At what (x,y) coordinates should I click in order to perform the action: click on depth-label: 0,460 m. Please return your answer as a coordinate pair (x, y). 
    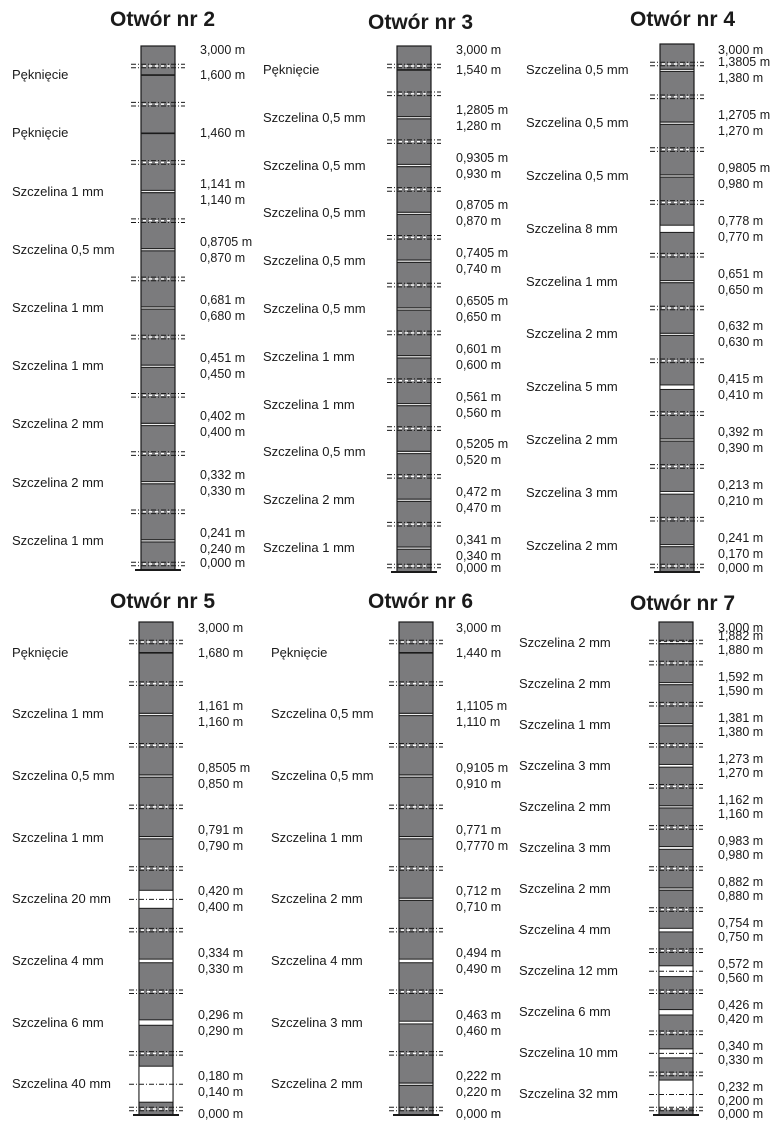
    Looking at the image, I should click on (479, 1030).